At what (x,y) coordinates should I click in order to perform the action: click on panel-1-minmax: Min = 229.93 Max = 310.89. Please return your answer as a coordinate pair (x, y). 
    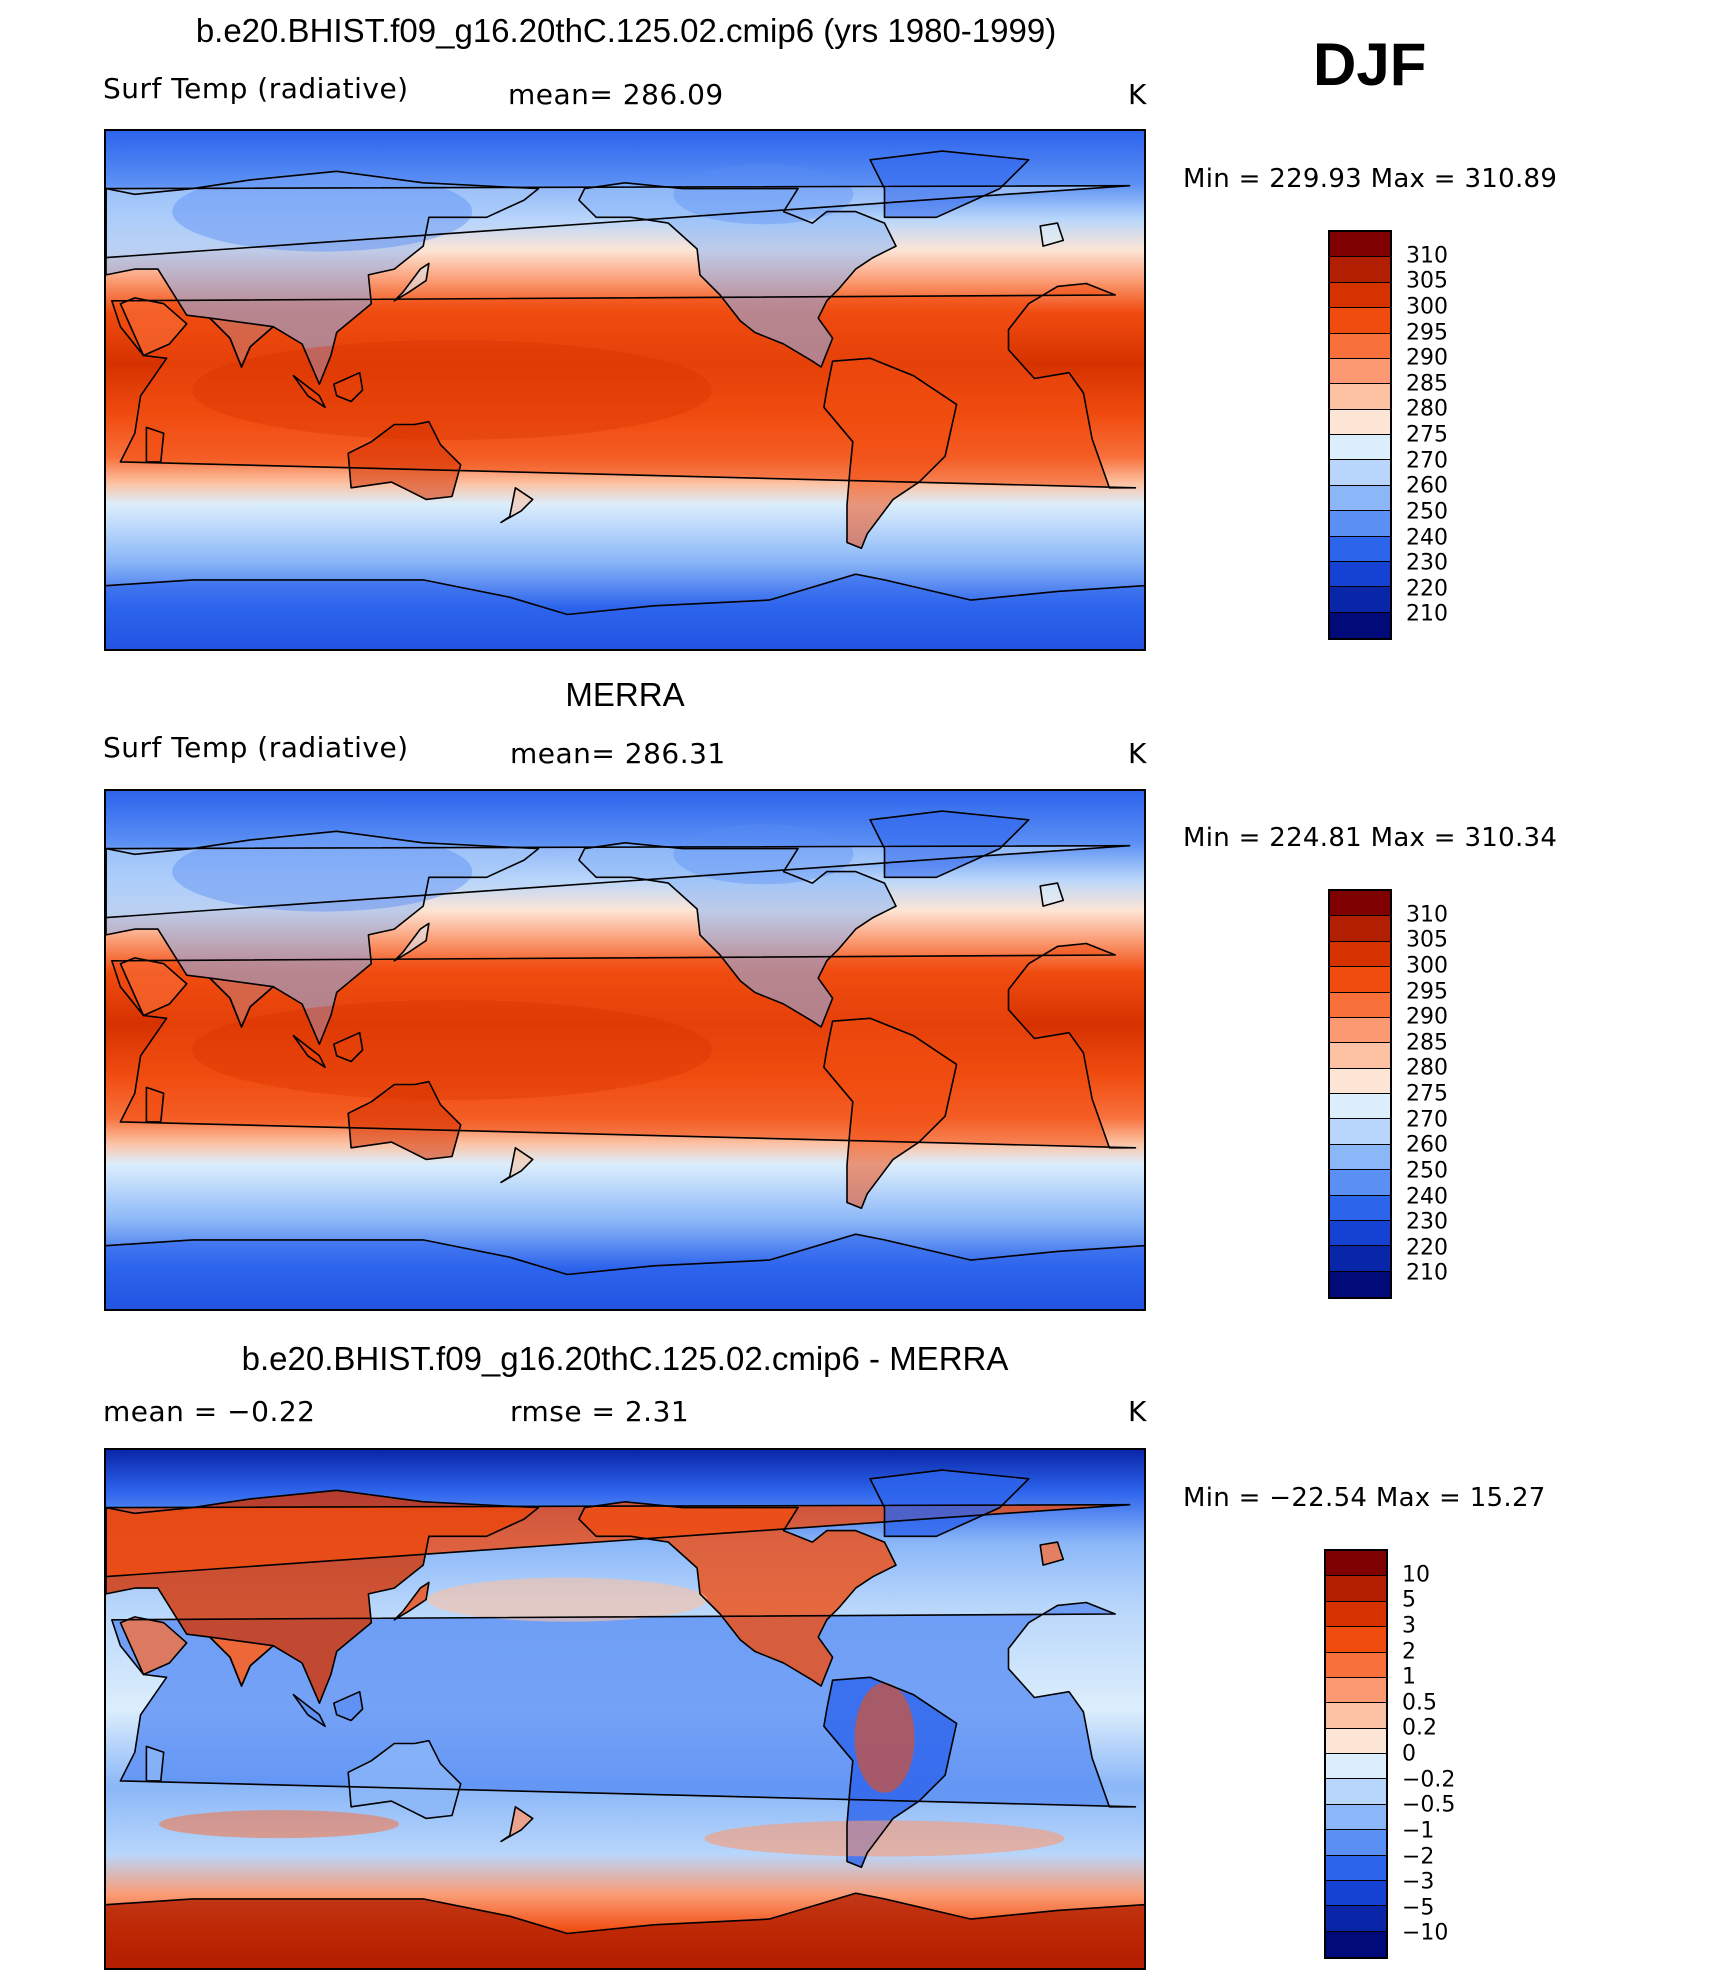
    Looking at the image, I should click on (1370, 179).